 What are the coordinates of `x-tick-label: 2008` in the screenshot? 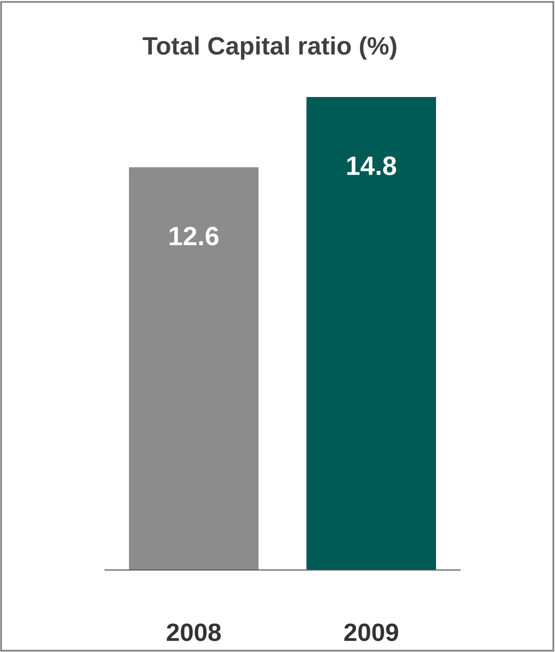 It's located at (193, 632).